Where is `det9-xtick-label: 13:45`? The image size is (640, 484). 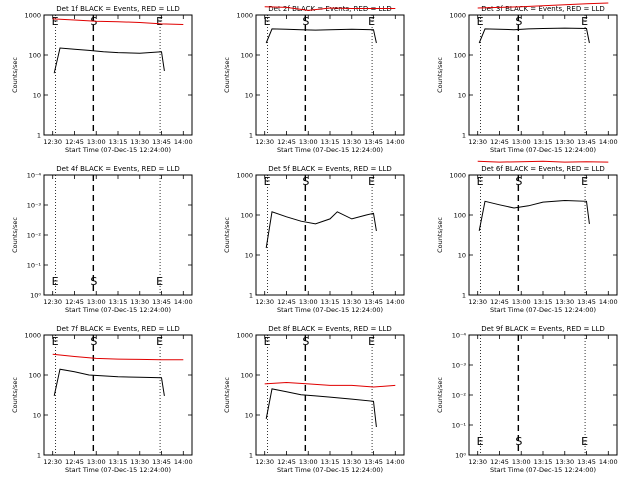 det9-xtick-label: 13:45 is located at coordinates (586, 462).